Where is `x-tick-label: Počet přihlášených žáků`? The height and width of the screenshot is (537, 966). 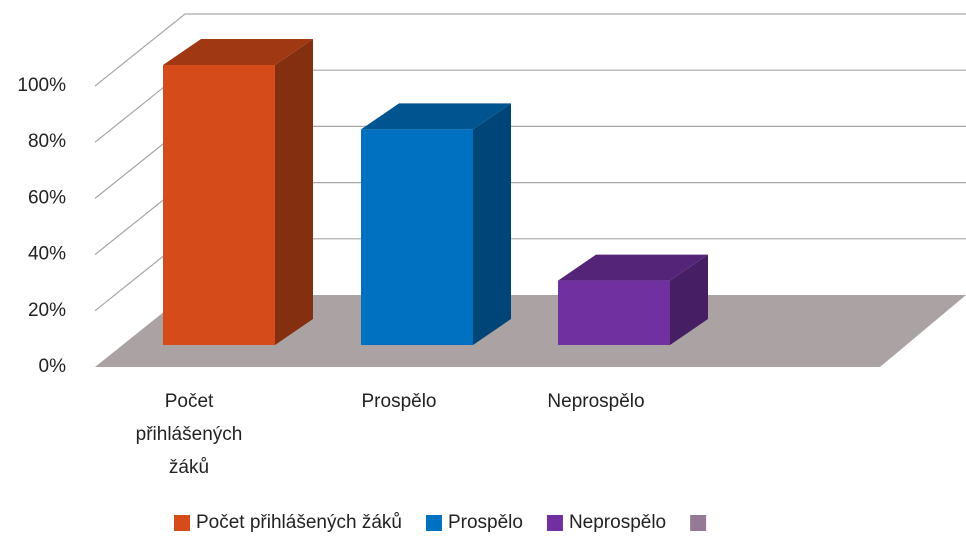
x-tick-label: Počet přihlášených žáků is located at coordinates (189, 434).